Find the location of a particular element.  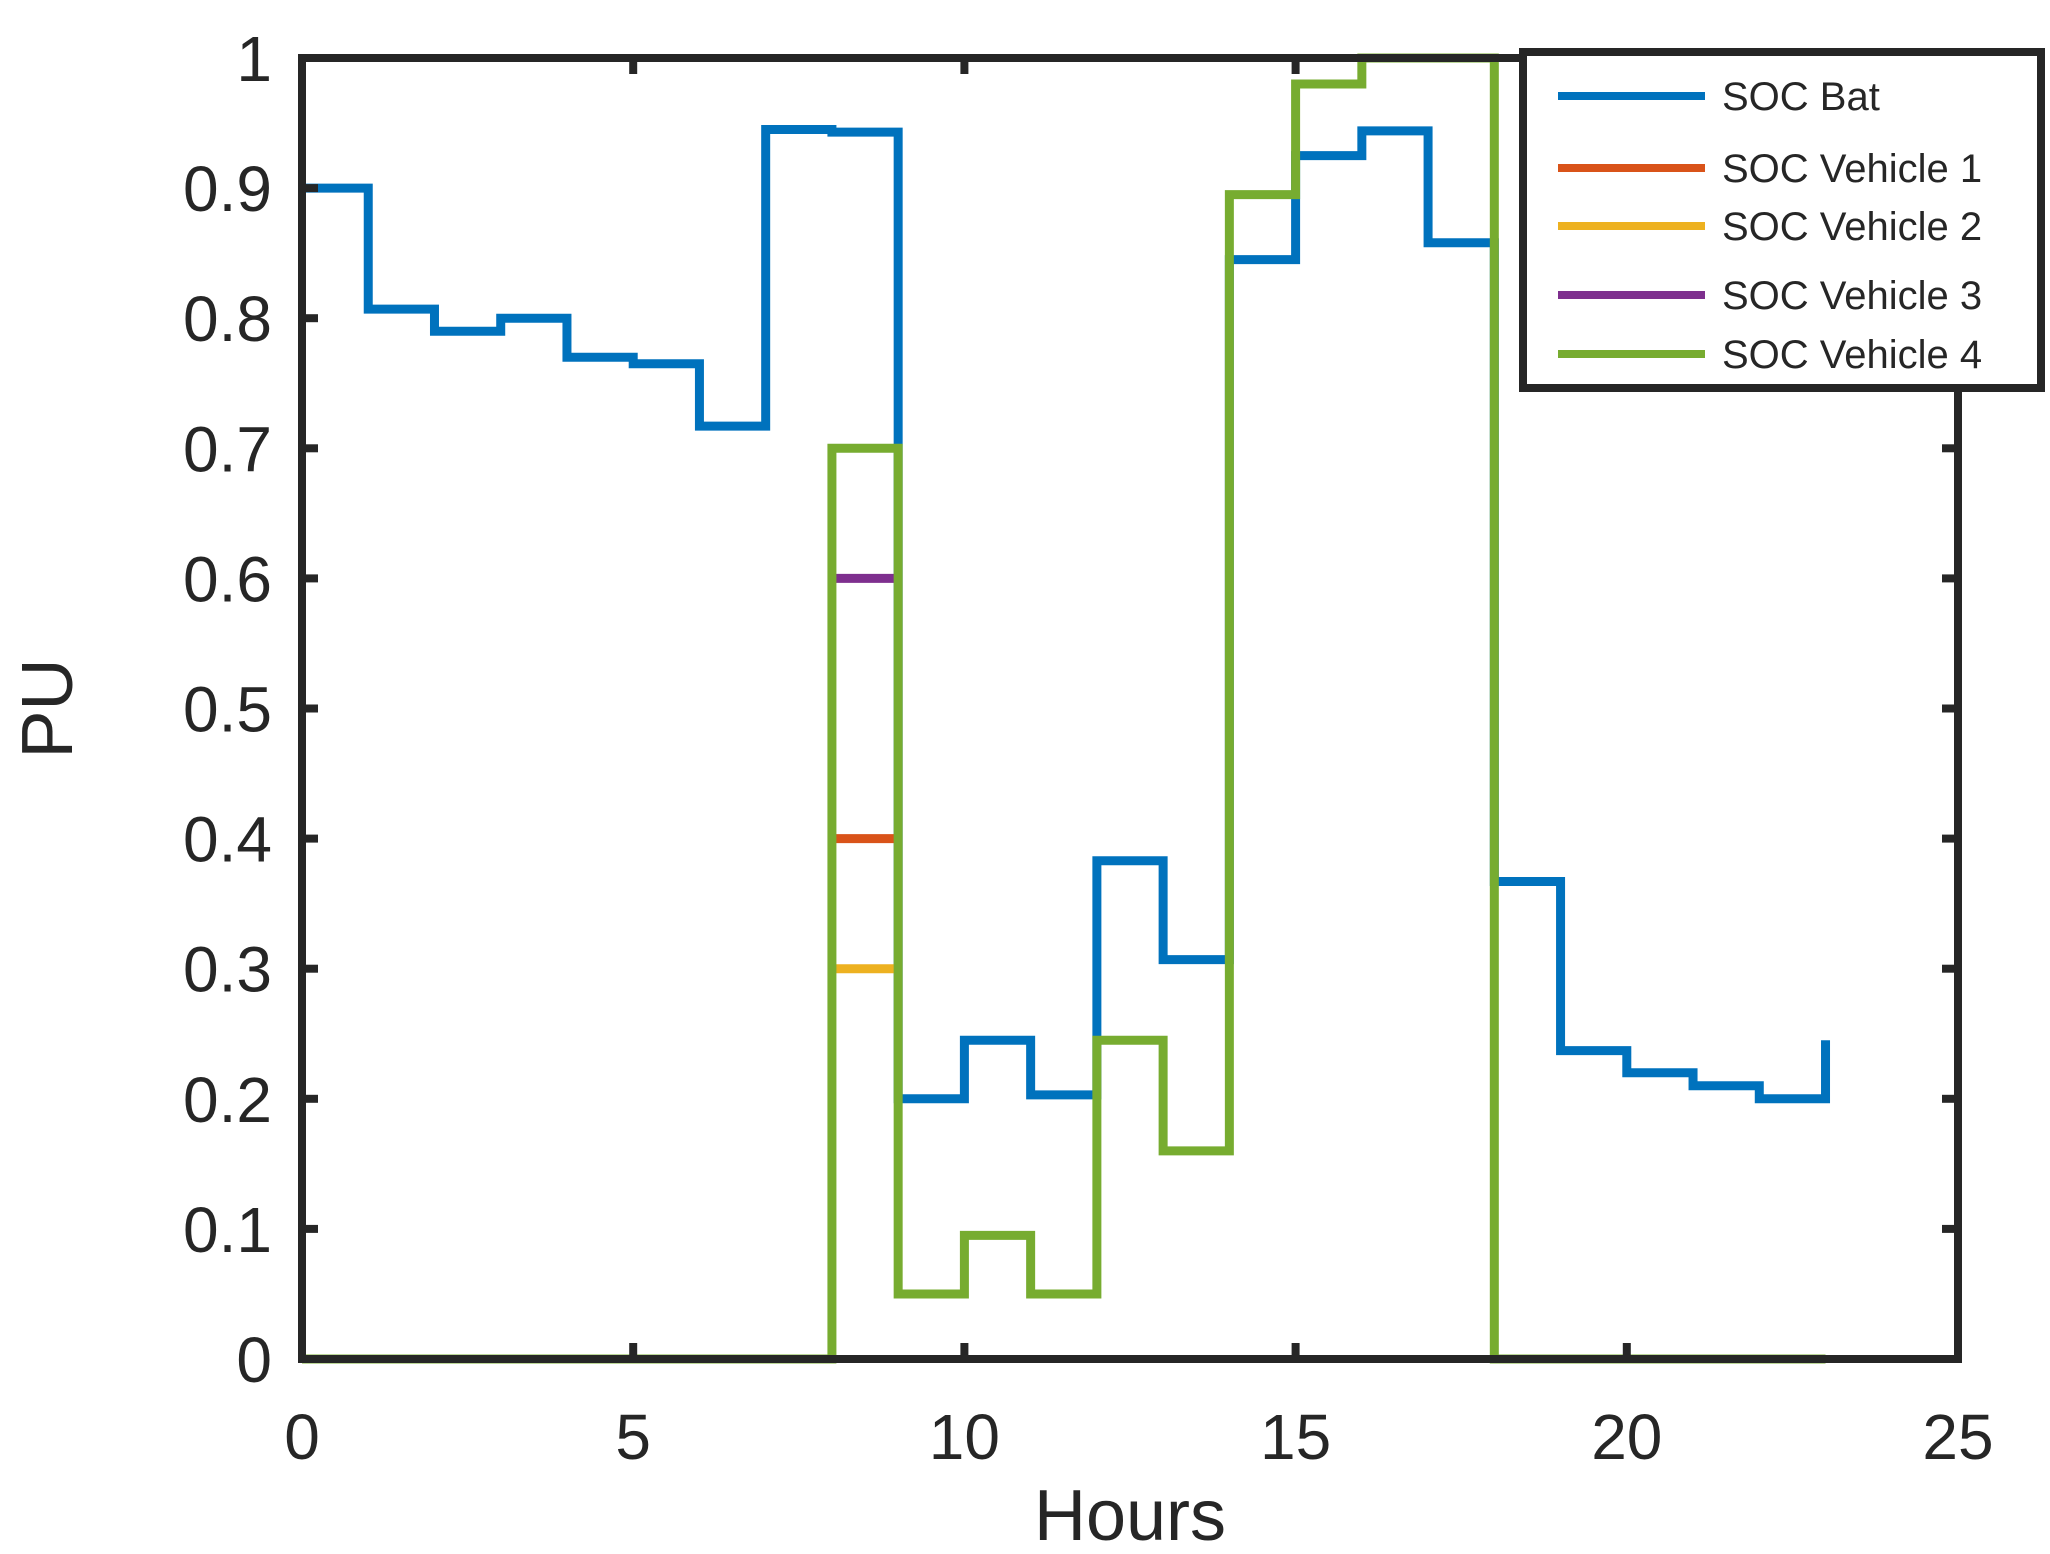

y-tick-label: 0.4 is located at coordinates (227, 840).